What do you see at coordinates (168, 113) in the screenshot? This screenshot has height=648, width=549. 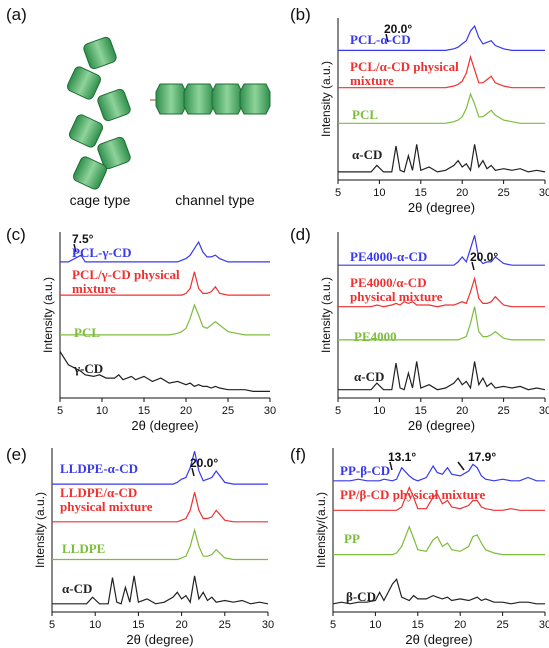 I see `cage-illustration` at bounding box center [168, 113].